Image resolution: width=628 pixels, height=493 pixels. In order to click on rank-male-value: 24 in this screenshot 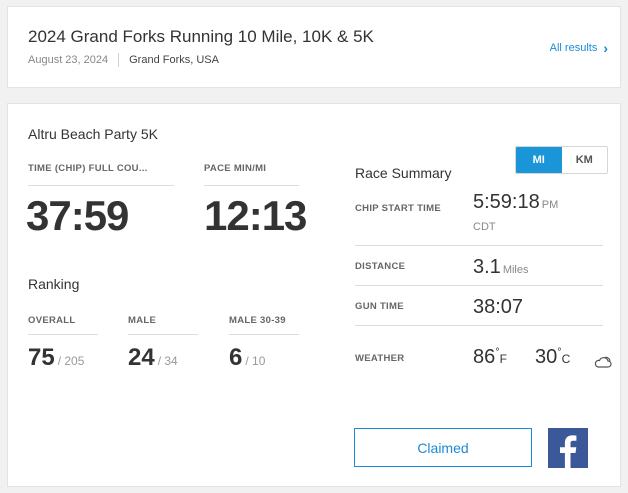, I will do `click(141, 357)`.